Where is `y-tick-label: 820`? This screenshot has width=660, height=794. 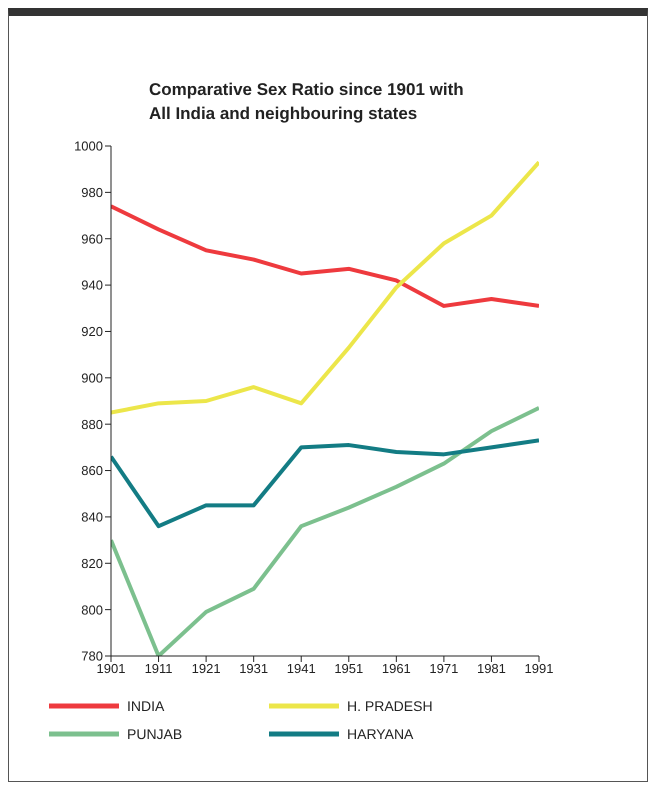
y-tick-label: 820 is located at coordinates (92, 563).